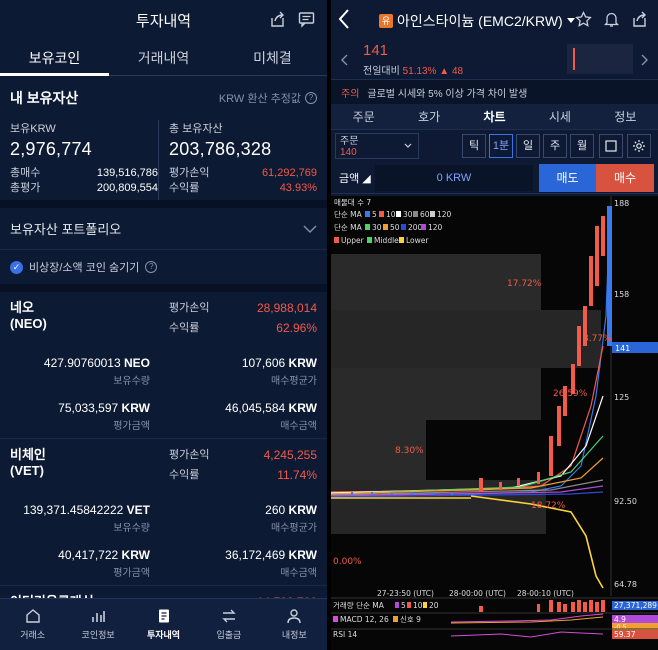  What do you see at coordinates (73, 510) in the screenshot?
I see `coin-qty: 139,371.45842222` at bounding box center [73, 510].